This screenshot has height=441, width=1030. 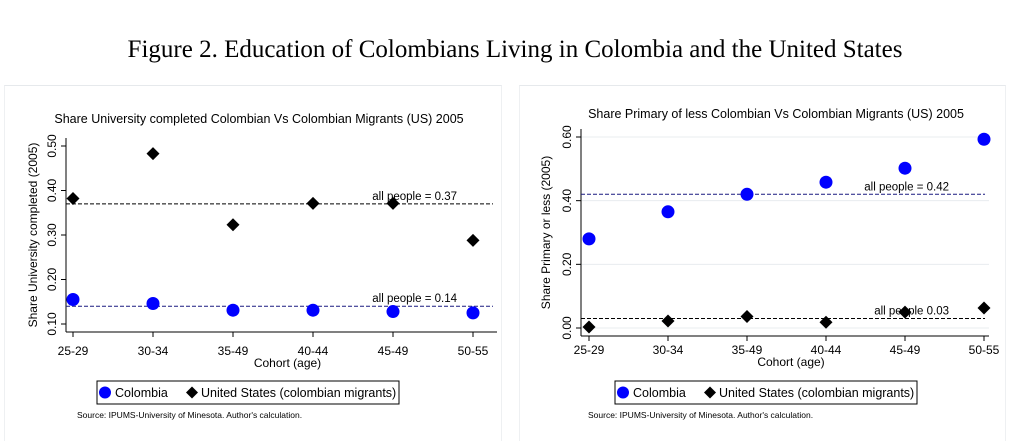 I want to click on y-tick-label: 0.50, so click(x=52, y=146).